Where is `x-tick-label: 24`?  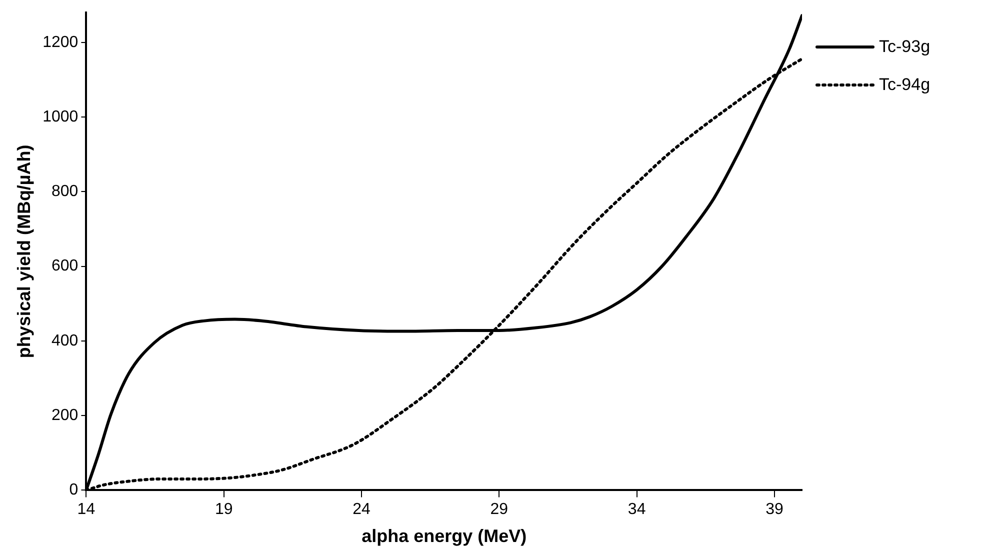 x-tick-label: 24 is located at coordinates (361, 509).